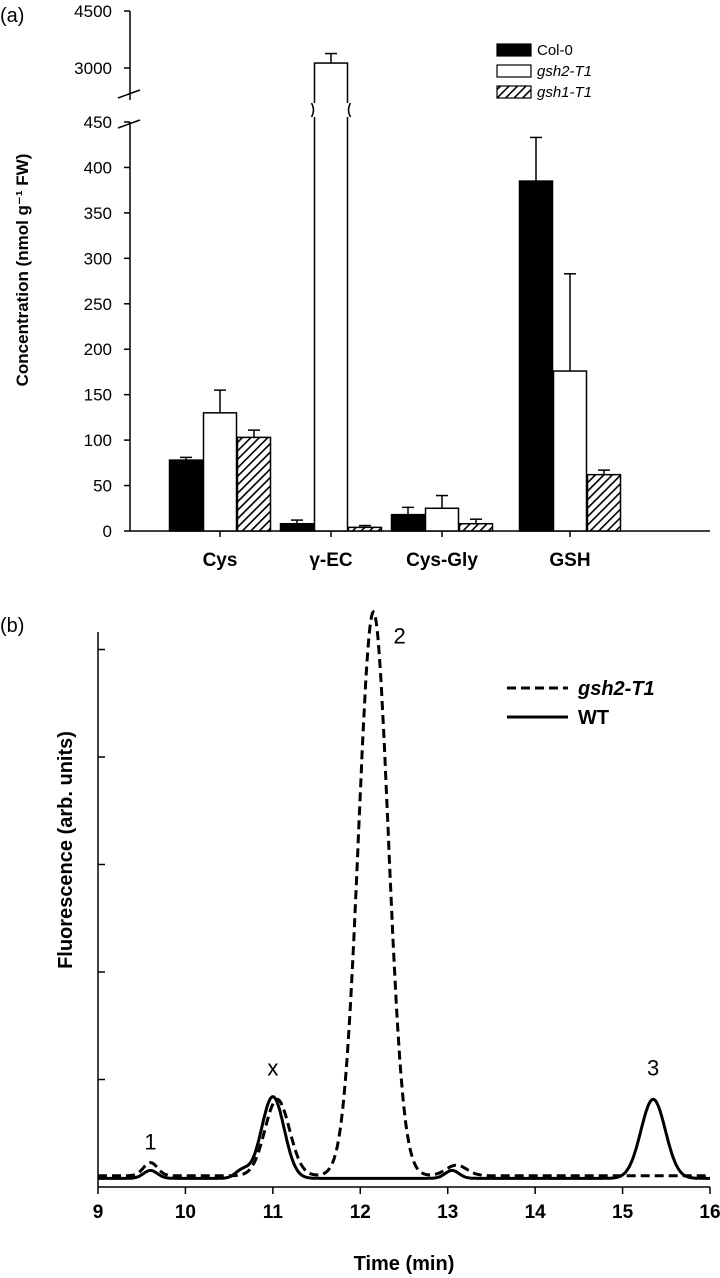  Describe the element at coordinates (98, 440) in the screenshot. I see `y-tick-label: 100` at that location.